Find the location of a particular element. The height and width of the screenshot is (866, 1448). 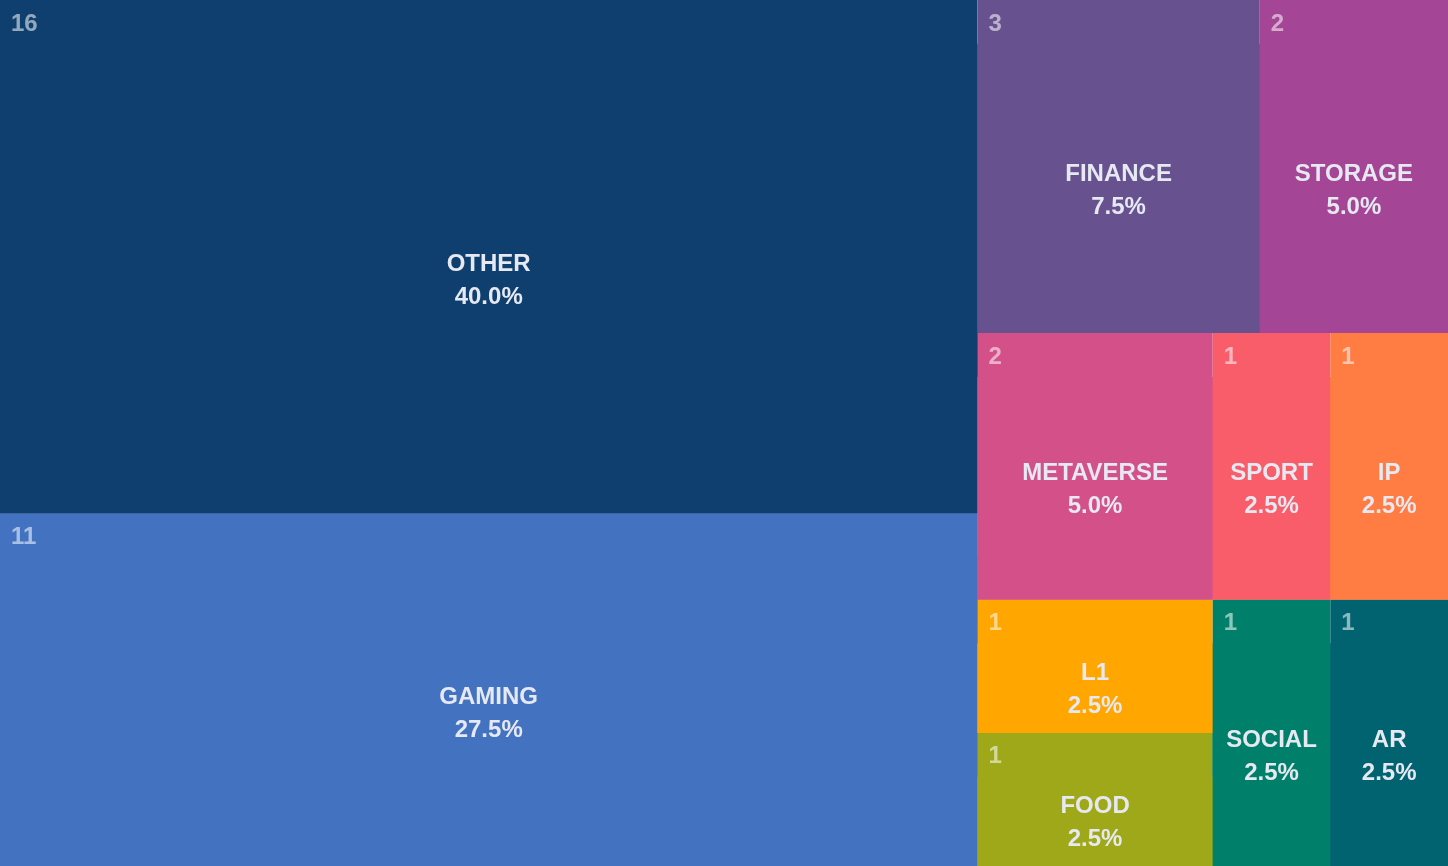

category-label: FOOD is located at coordinates (1095, 805).